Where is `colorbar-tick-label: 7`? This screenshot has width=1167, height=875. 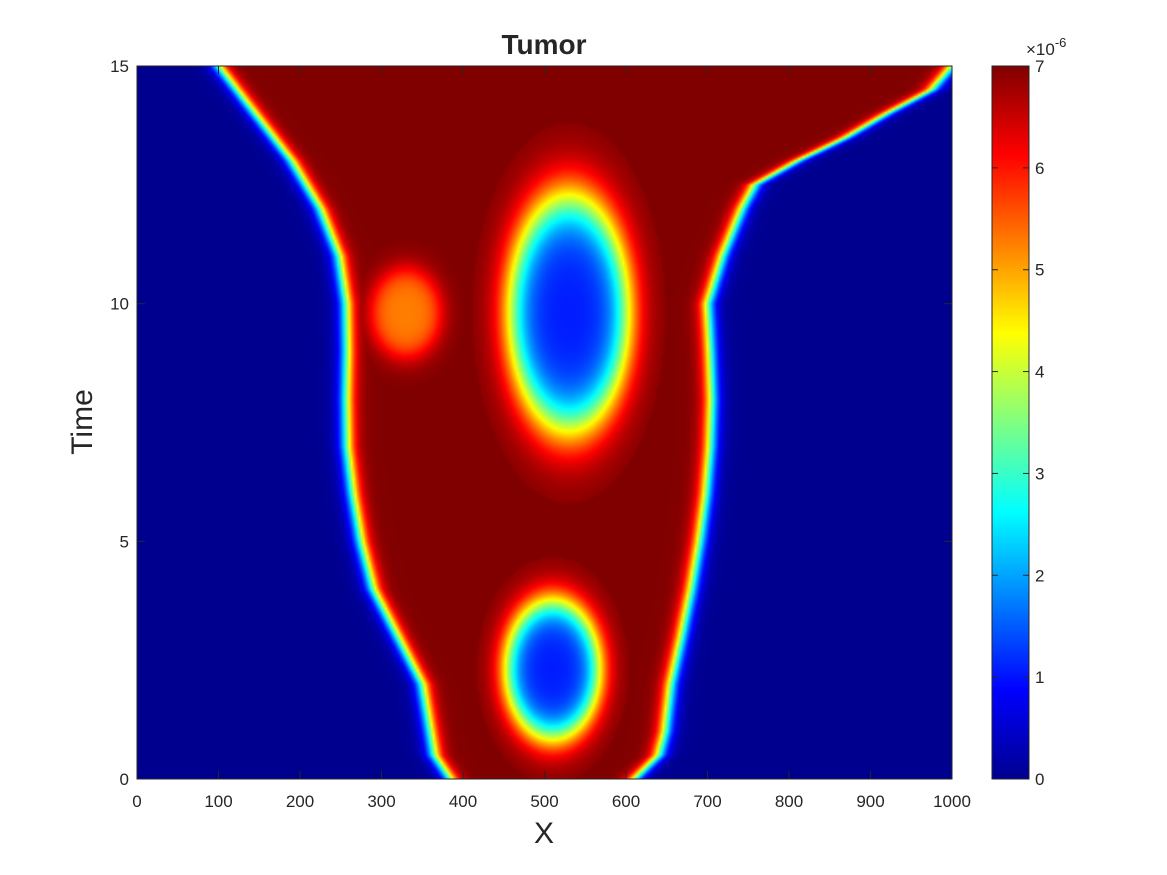
colorbar-tick-label: 7 is located at coordinates (1039, 66).